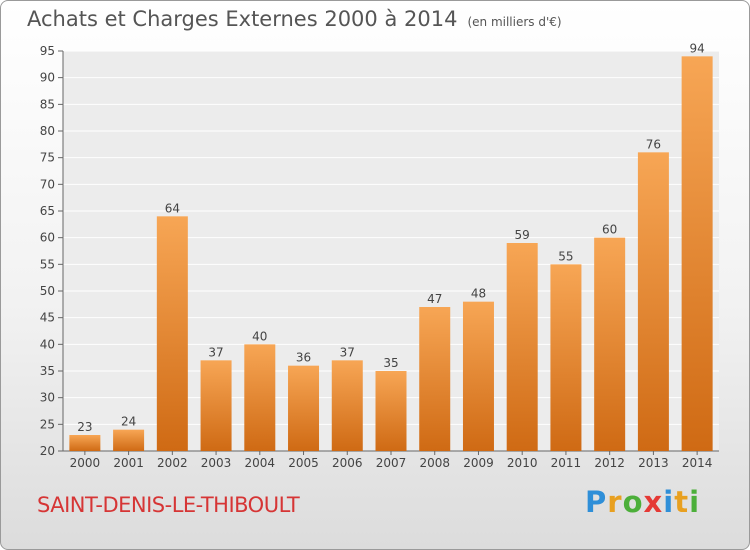 The image size is (750, 550). What do you see at coordinates (47, 238) in the screenshot?
I see `y-tick-label: 60` at bounding box center [47, 238].